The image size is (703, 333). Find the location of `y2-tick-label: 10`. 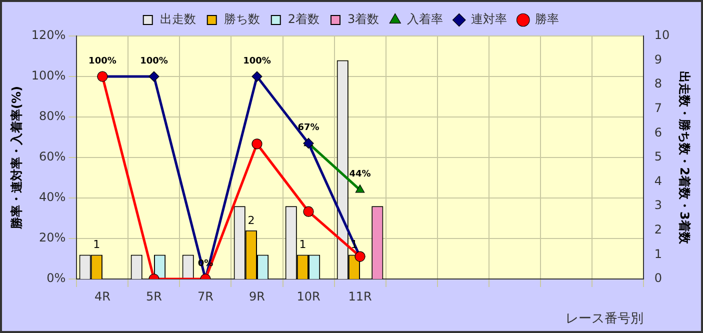

y2-tick-label: 10 is located at coordinates (662, 35).